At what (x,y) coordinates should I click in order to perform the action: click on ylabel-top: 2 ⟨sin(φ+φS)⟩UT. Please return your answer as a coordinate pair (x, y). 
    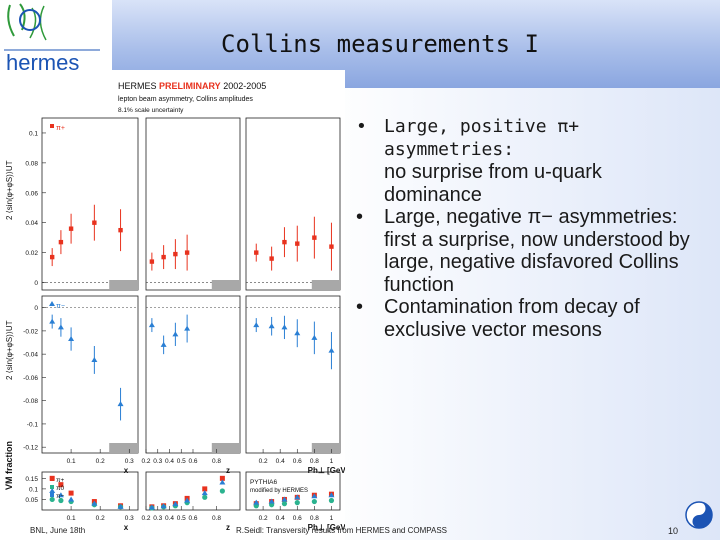
    Looking at the image, I should click on (9, 190).